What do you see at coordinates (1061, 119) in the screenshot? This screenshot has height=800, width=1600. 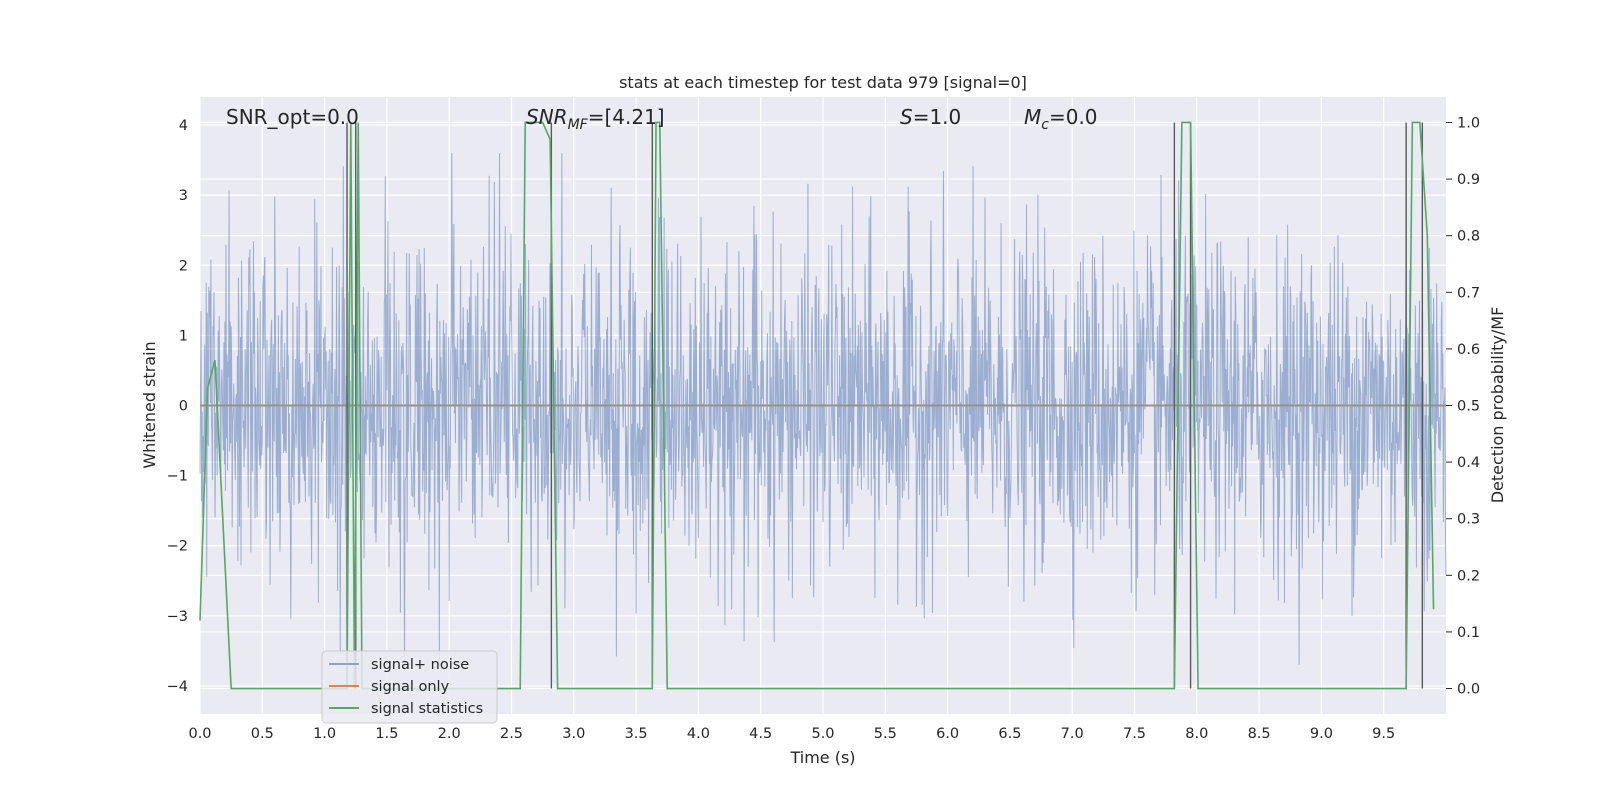 I see `annotation-mc: Mc=0.0` at bounding box center [1061, 119].